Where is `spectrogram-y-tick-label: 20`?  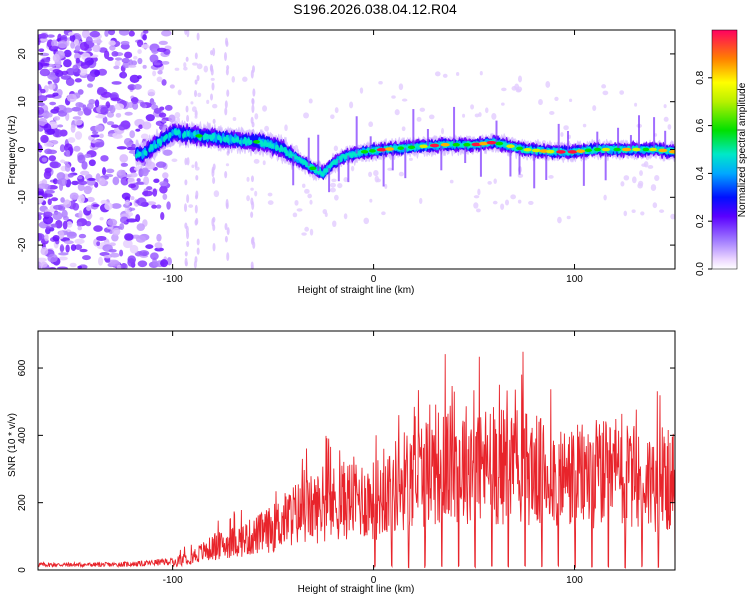
spectrogram-y-tick-label: 20 is located at coordinates (22, 54).